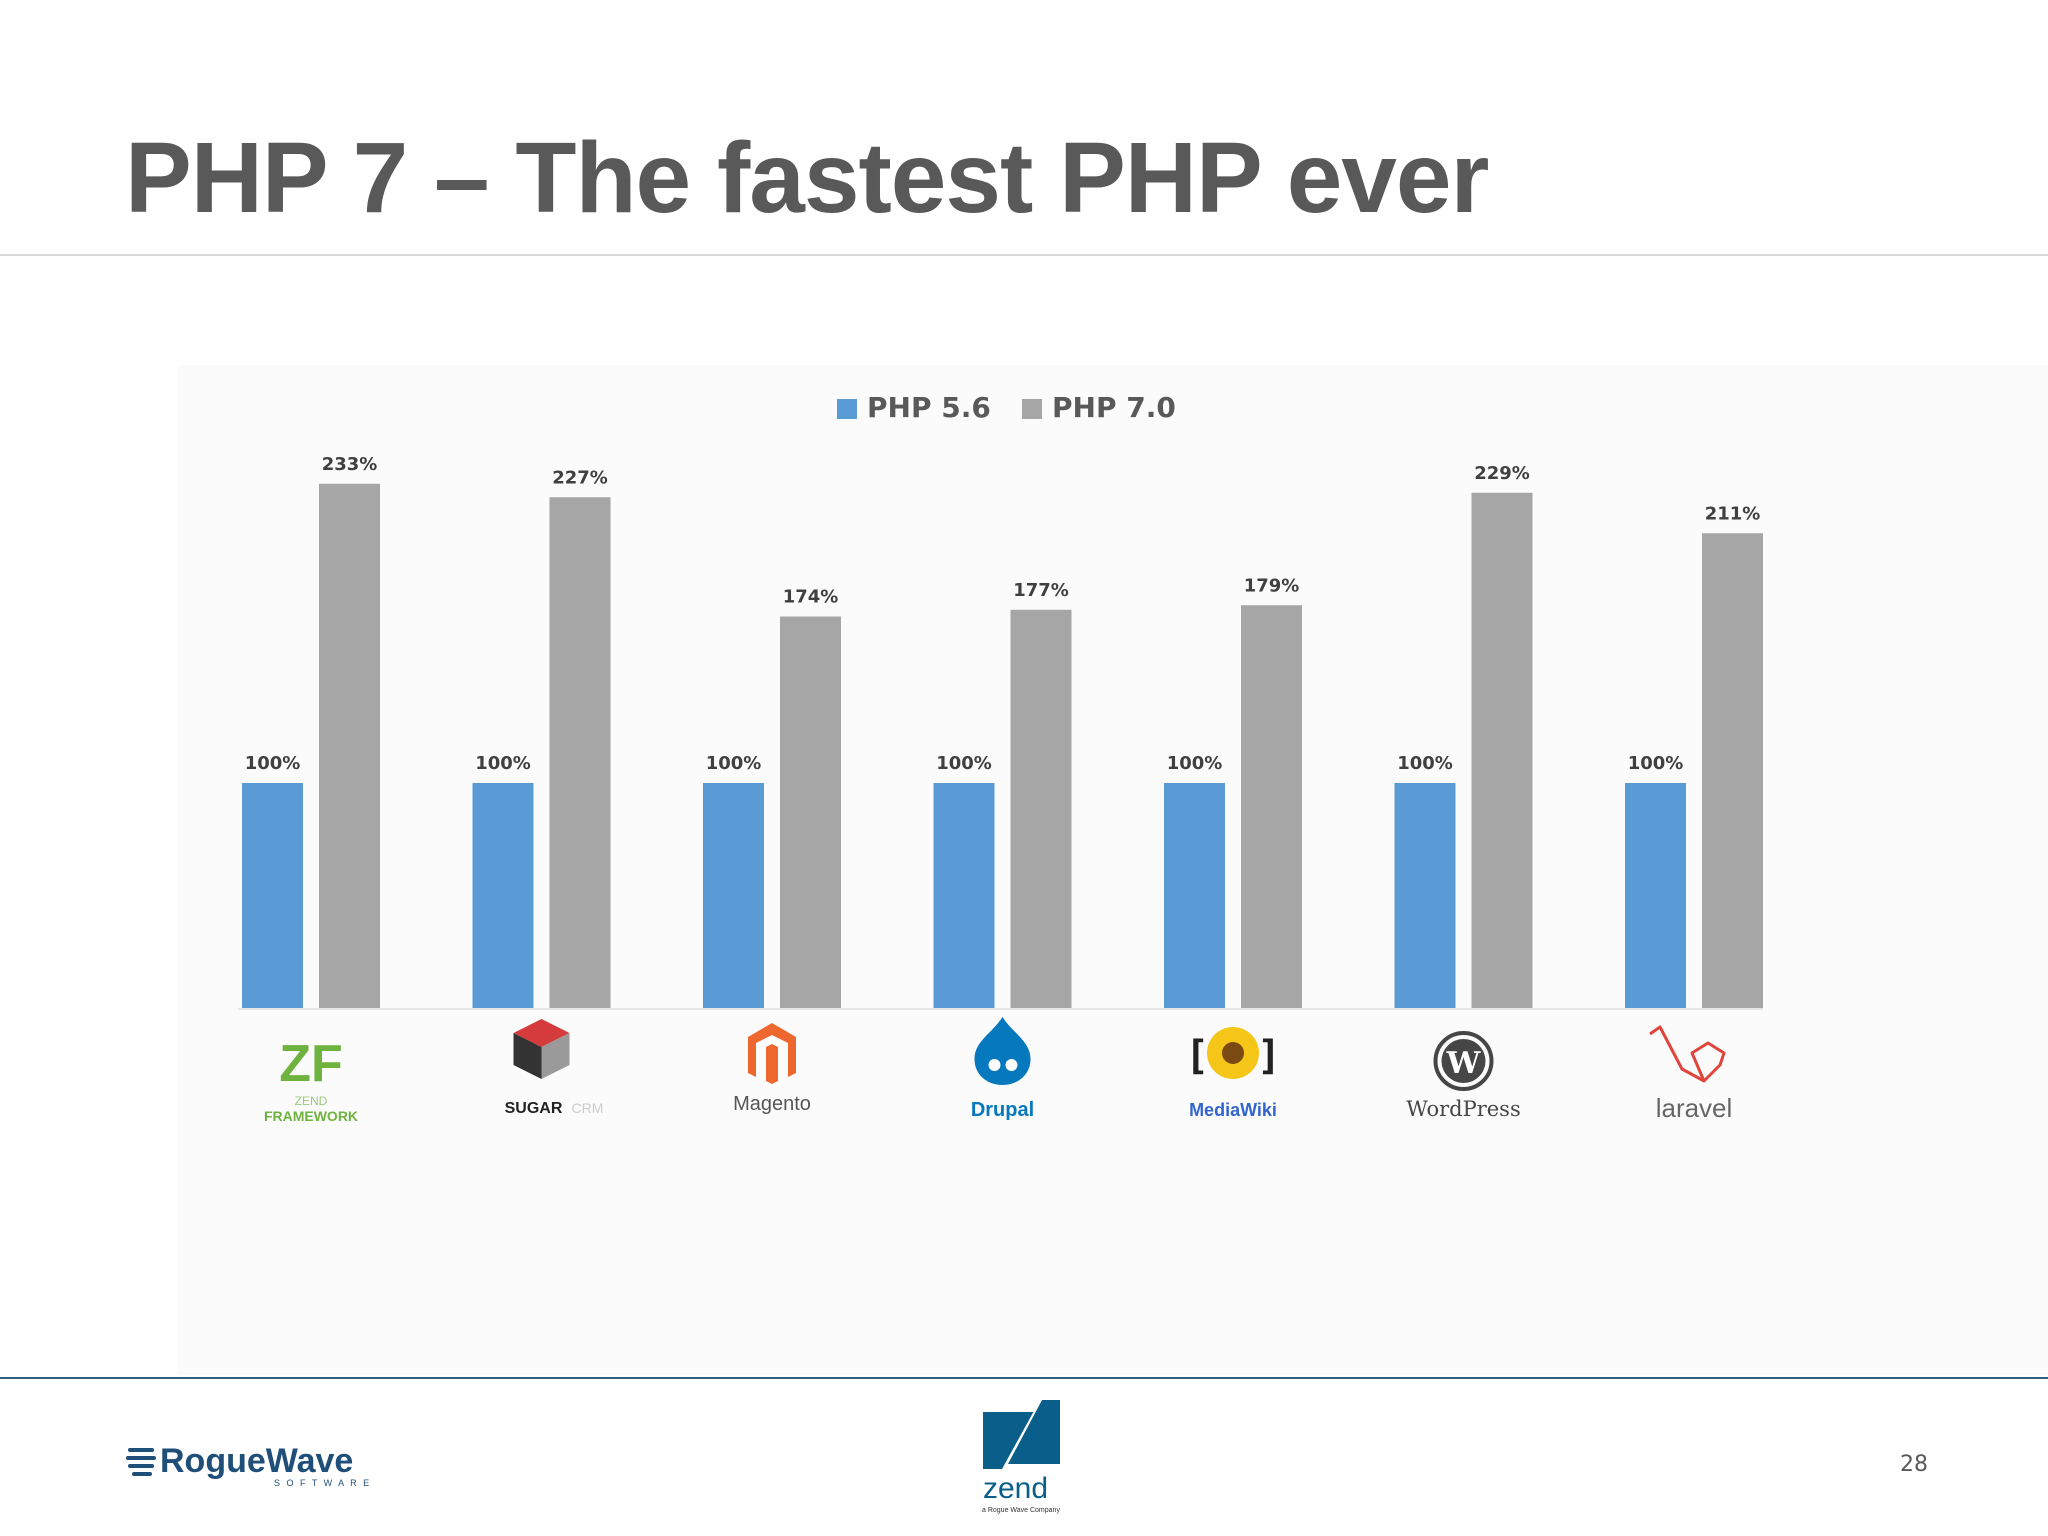 The image size is (2048, 1536). What do you see at coordinates (1233, 1110) in the screenshot?
I see `category-label: MediaWiki` at bounding box center [1233, 1110].